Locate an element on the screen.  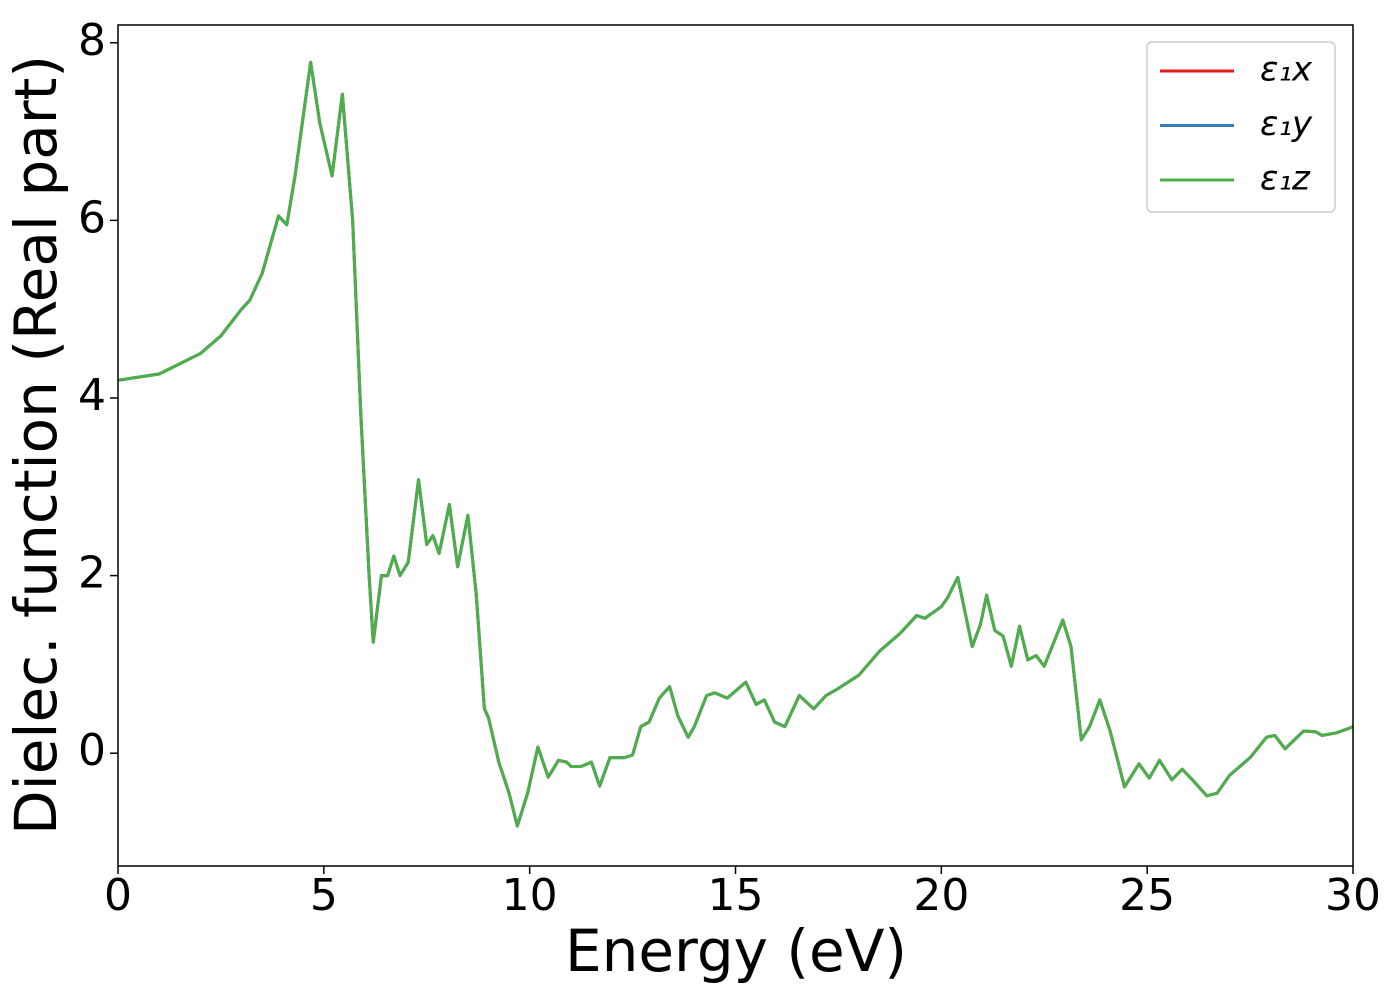
x-tick-label: 15 is located at coordinates (736, 895).